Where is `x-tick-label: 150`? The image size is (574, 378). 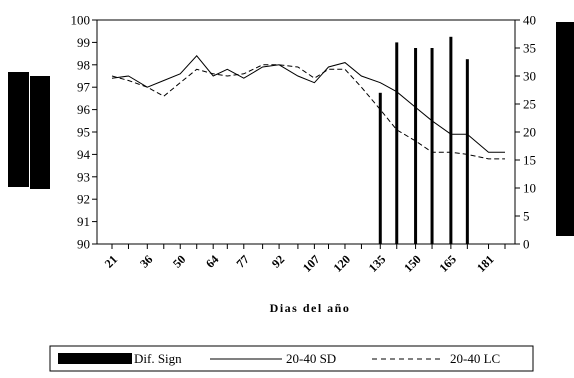 x-tick-label: 150 is located at coordinates (412, 263).